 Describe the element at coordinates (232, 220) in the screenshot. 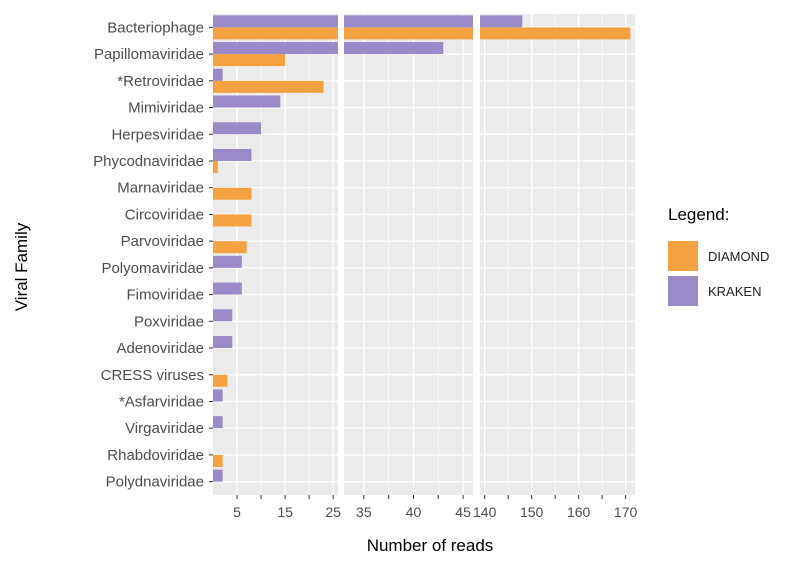

I see `bar-diamond-circoviridae` at that location.